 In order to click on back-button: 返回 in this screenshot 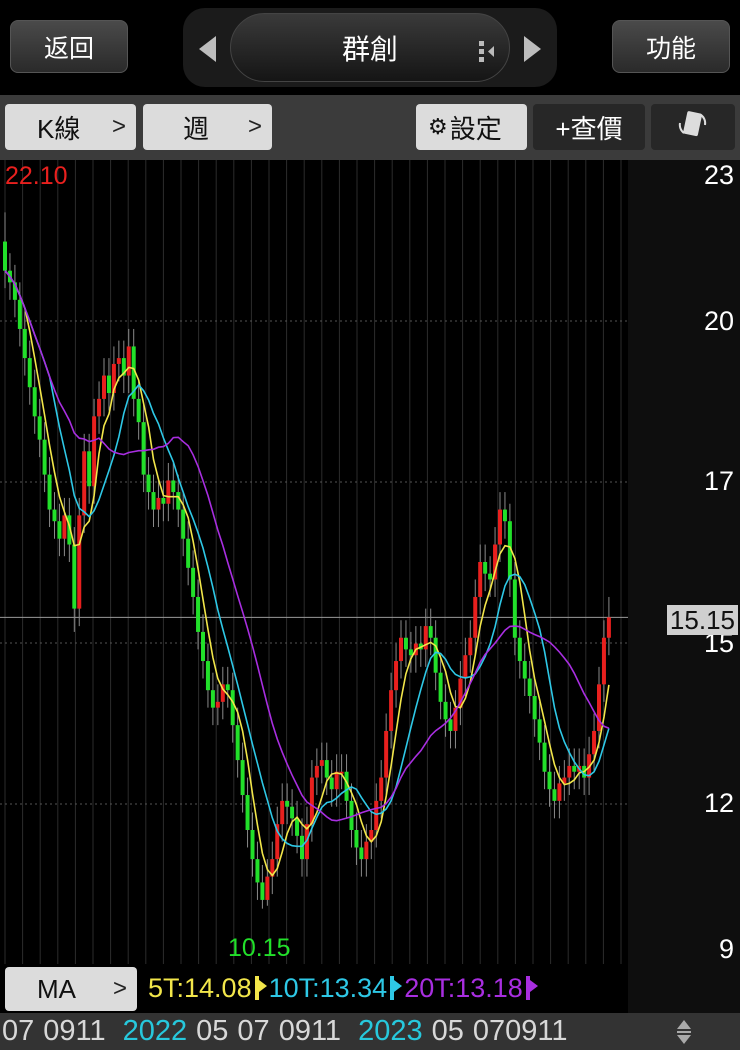, I will do `click(69, 46)`.